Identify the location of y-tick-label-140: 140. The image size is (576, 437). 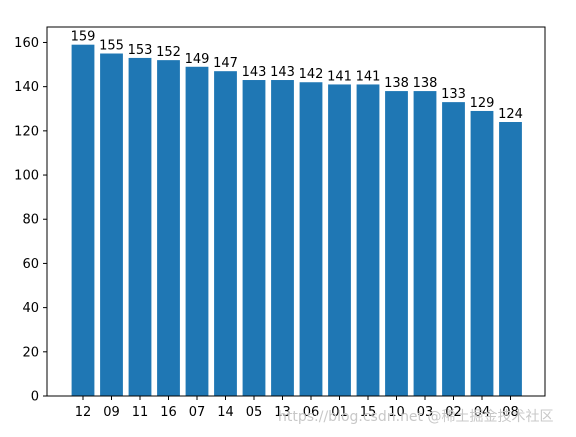
(26, 87).